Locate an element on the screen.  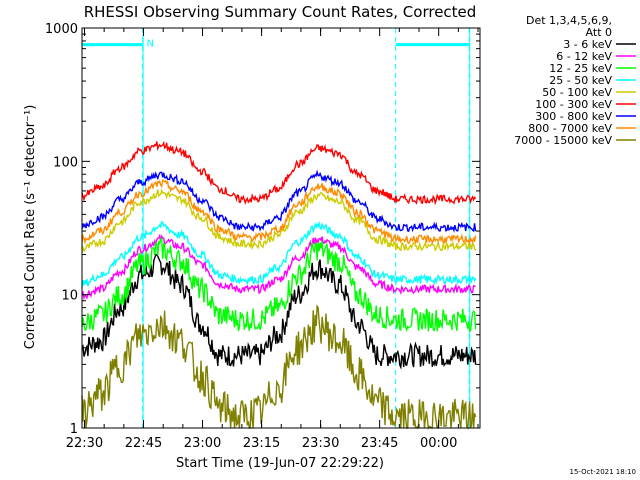
legend-entry-6: 300 - 800 keV is located at coordinates (573, 116).